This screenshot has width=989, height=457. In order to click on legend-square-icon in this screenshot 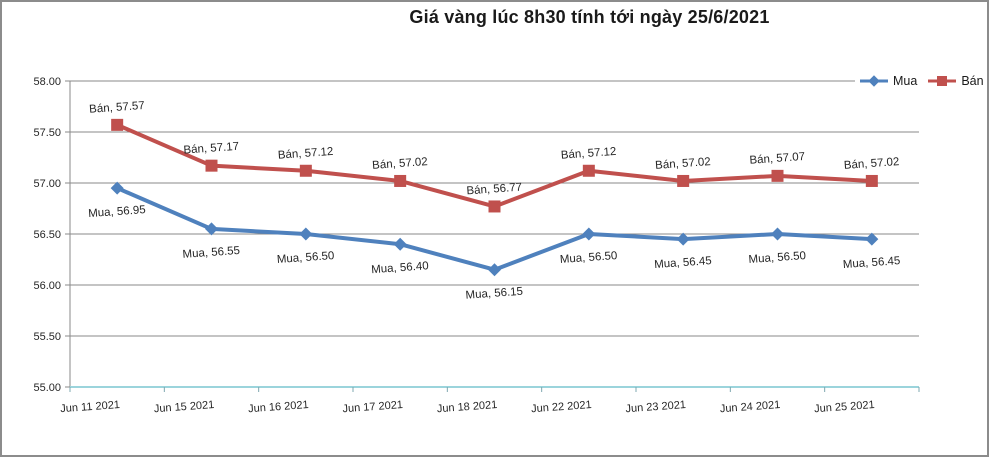, I will do `click(942, 81)`.